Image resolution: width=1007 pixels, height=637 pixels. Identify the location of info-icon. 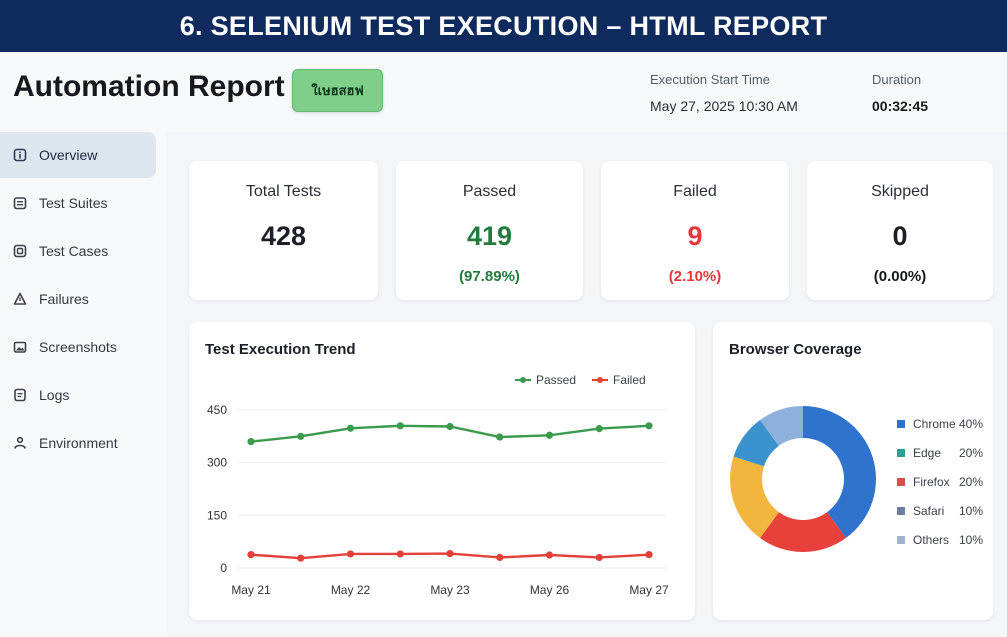
(20, 155).